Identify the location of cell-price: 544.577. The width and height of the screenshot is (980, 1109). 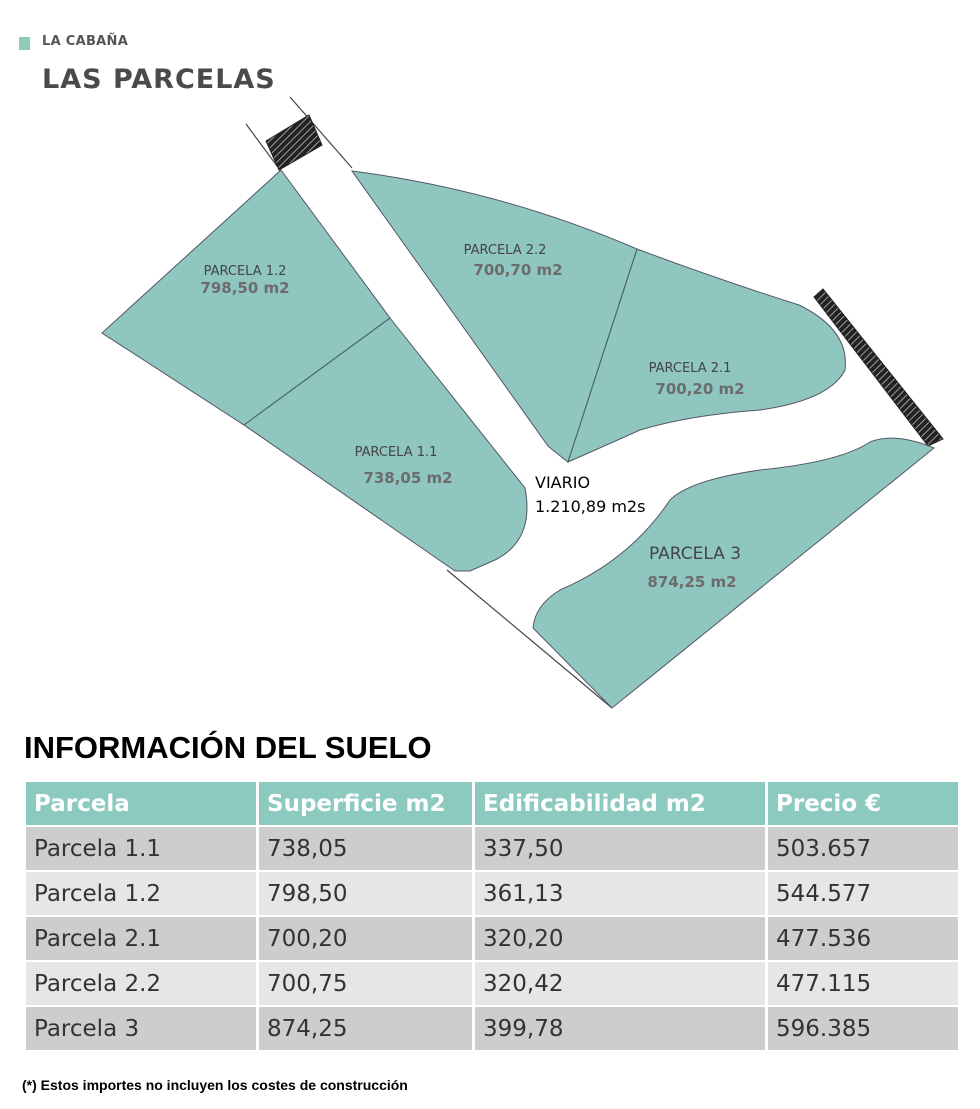
(863, 893).